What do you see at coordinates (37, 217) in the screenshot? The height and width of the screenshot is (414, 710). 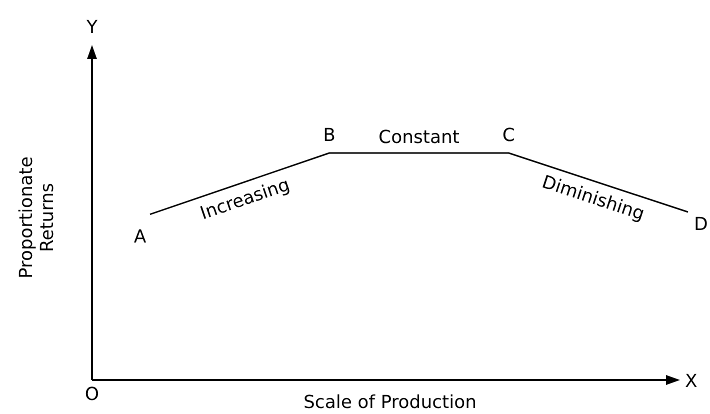 I see `y-axis-title: Proportionate Returns` at bounding box center [37, 217].